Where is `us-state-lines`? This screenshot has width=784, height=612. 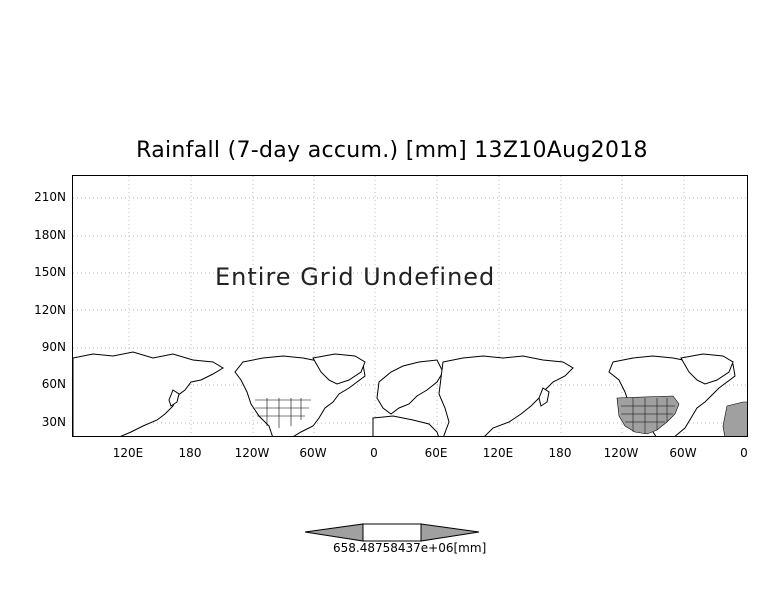 us-state-lines is located at coordinates (283, 413).